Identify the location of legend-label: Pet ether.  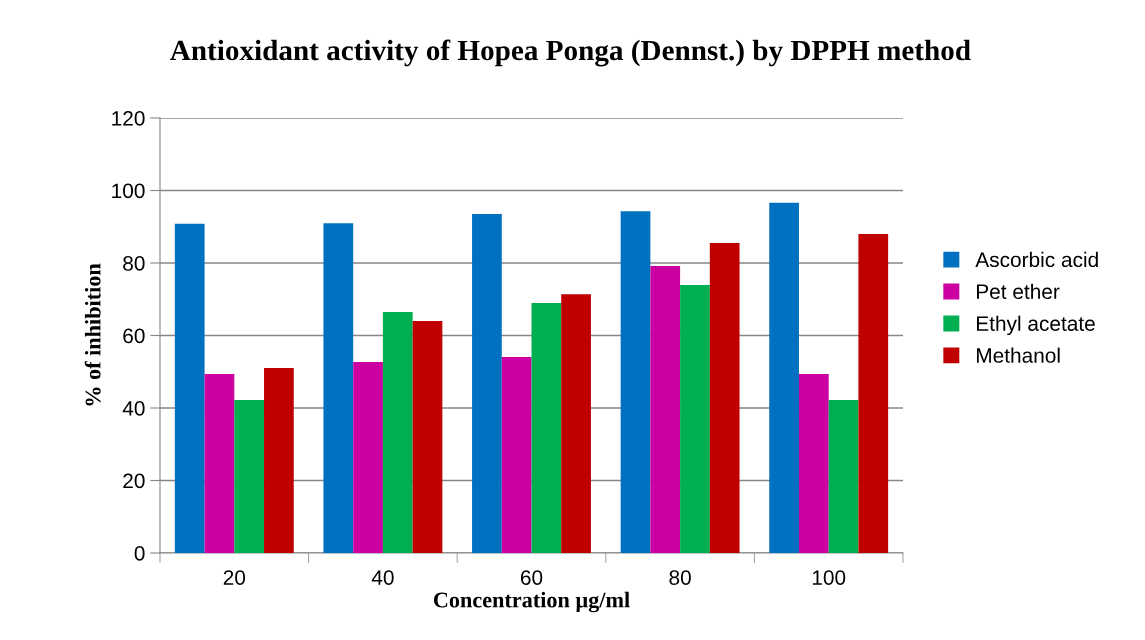
(1018, 291).